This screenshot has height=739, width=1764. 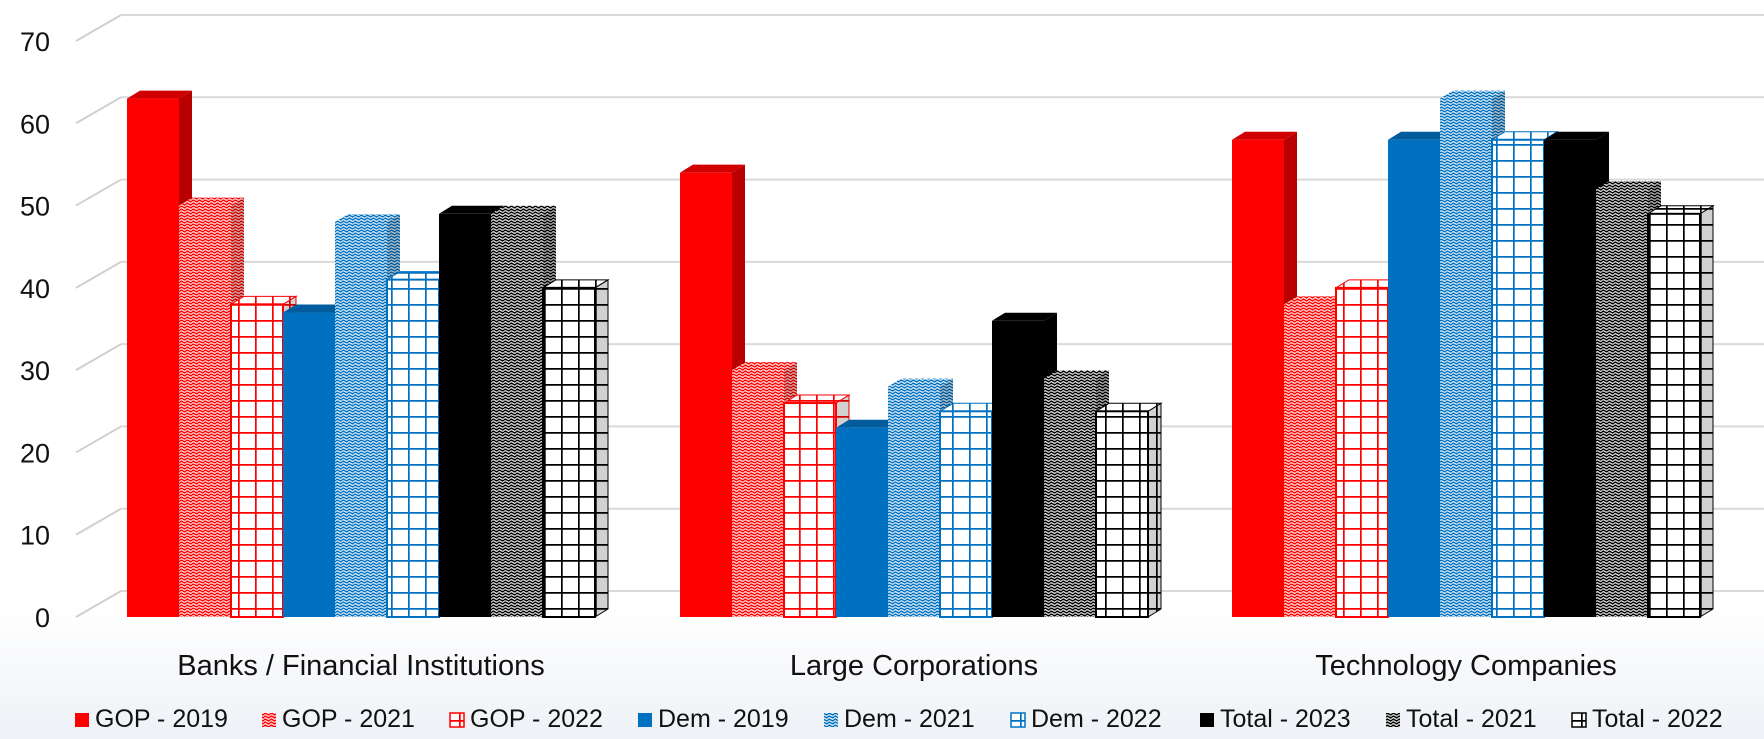 What do you see at coordinates (1465, 666) in the screenshot?
I see `category-label: Technology Companies` at bounding box center [1465, 666].